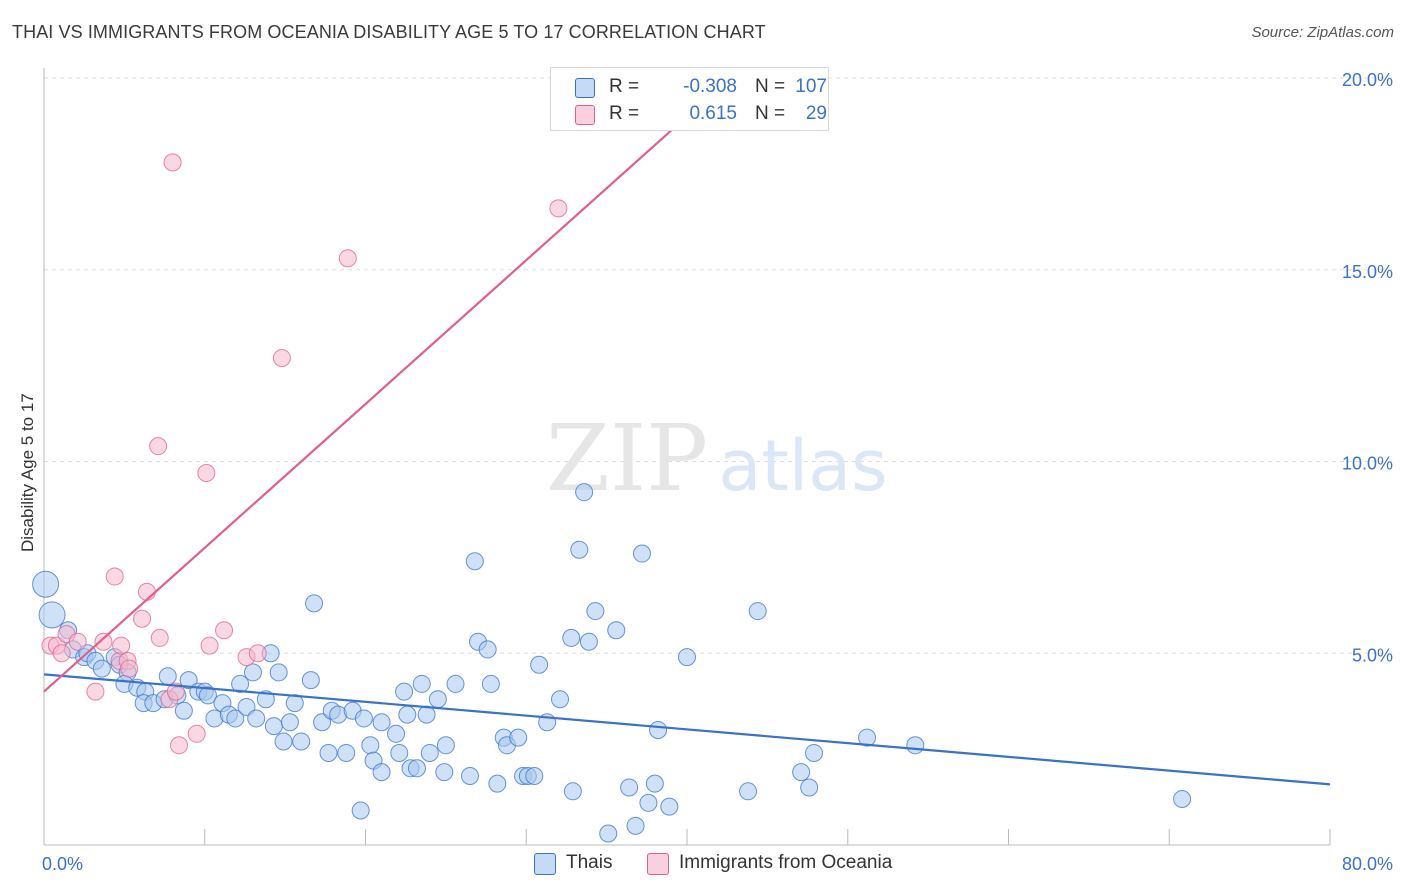 The image size is (1406, 892). Describe the element at coordinates (589, 862) in the screenshot. I see `series-label-thais: Thais` at that location.